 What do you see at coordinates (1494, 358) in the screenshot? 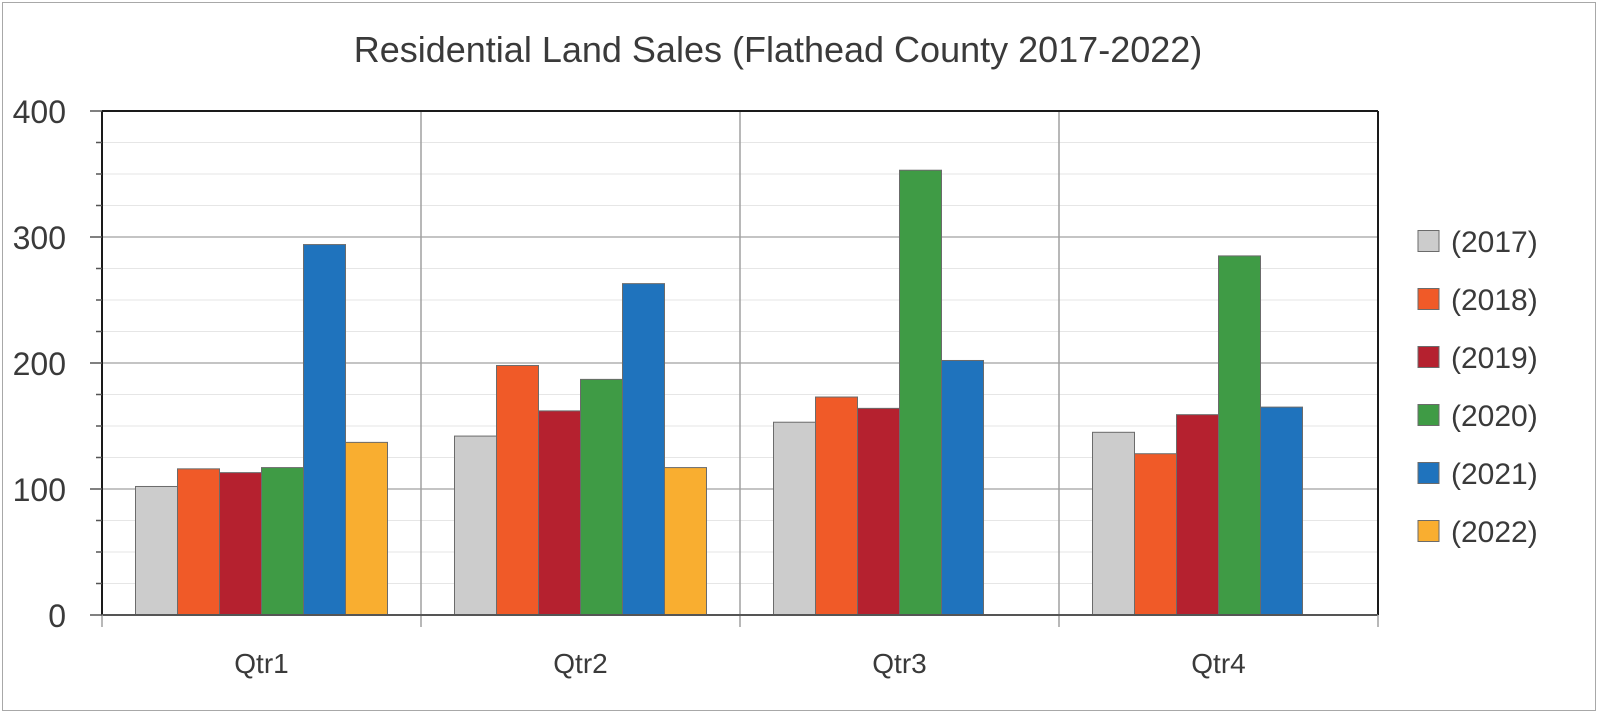
I see `legend-label: (2019)` at bounding box center [1494, 358].